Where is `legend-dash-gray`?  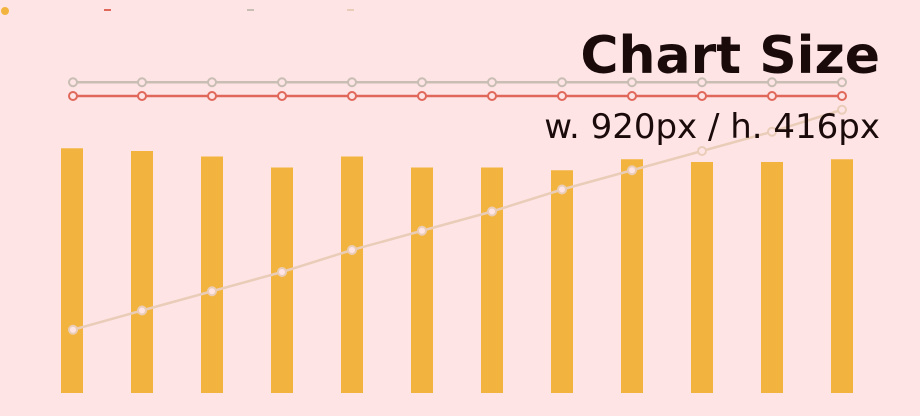 legend-dash-gray is located at coordinates (250, 10).